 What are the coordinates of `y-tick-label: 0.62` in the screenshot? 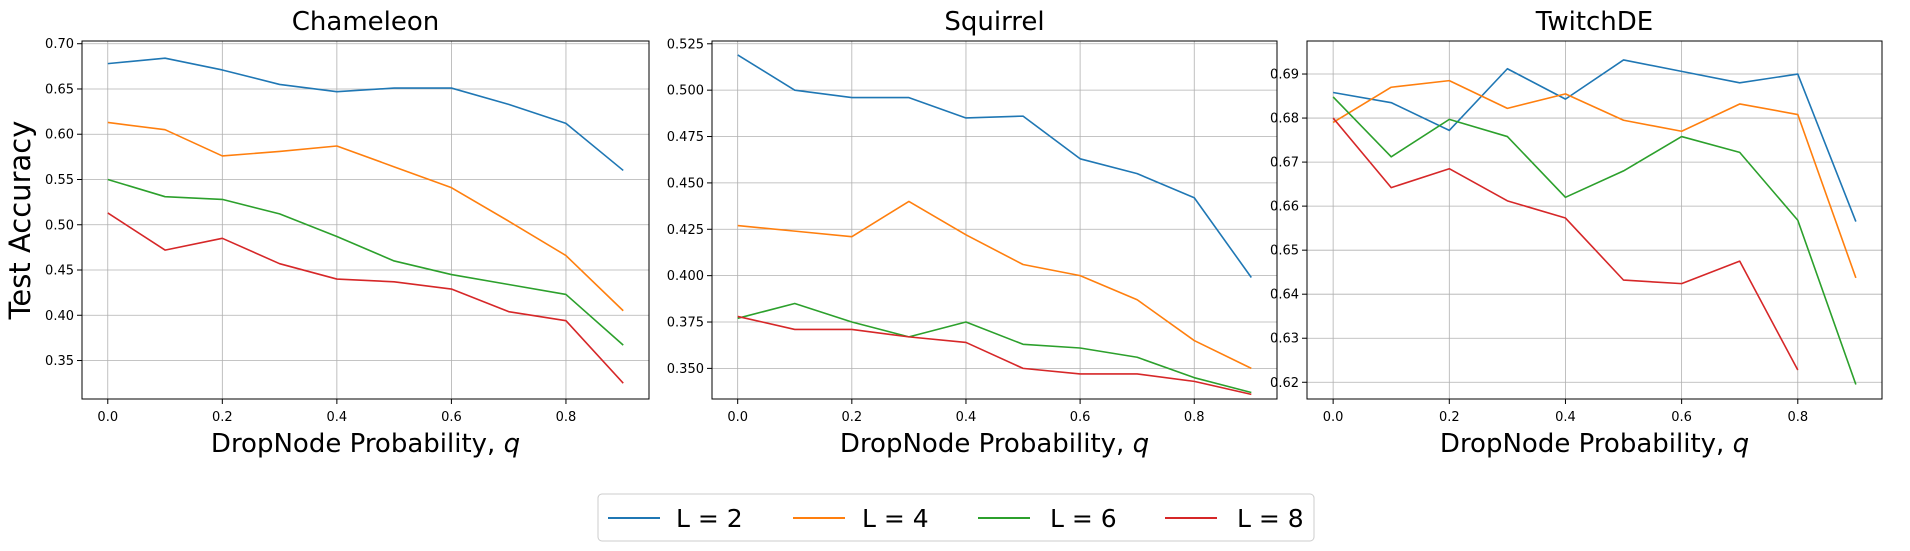 It's located at (1284, 383).